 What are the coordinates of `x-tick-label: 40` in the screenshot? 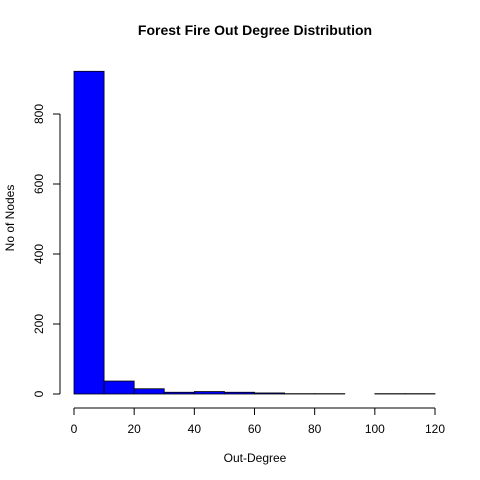 It's located at (195, 429).